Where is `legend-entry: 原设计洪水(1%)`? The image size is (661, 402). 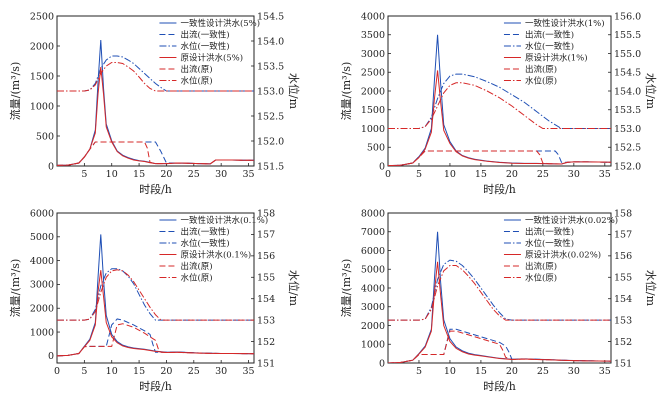
legend-entry: 原设计洪水(1%) is located at coordinates (556, 58).